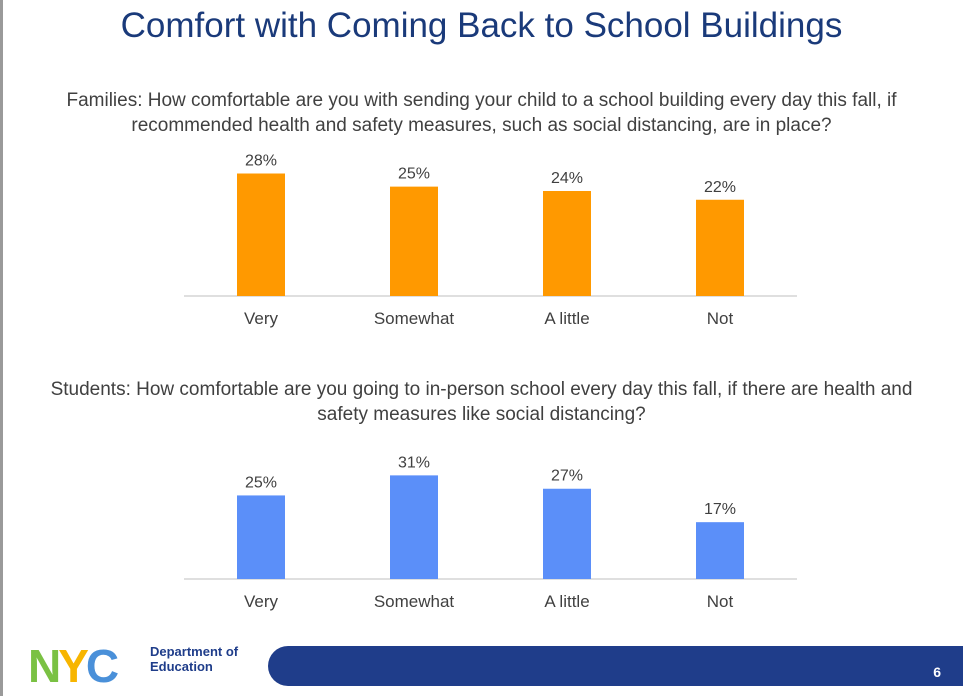 The height and width of the screenshot is (696, 963). I want to click on data-label: 17%, so click(720, 509).